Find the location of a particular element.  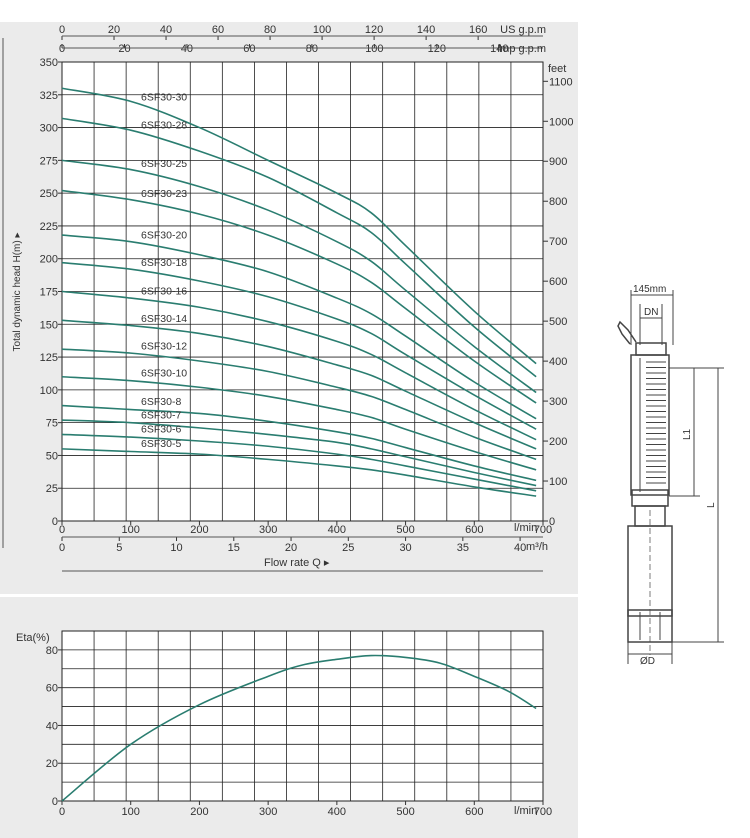

head-y-tick-label: 250 is located at coordinates (49, 194).